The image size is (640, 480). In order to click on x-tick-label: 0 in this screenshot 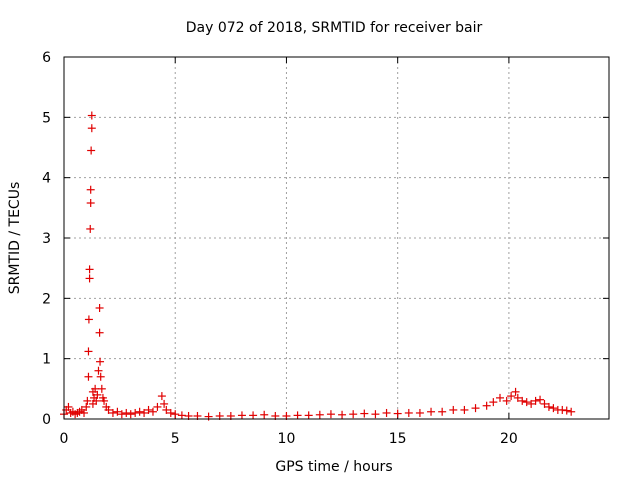, I will do `click(64, 439)`.